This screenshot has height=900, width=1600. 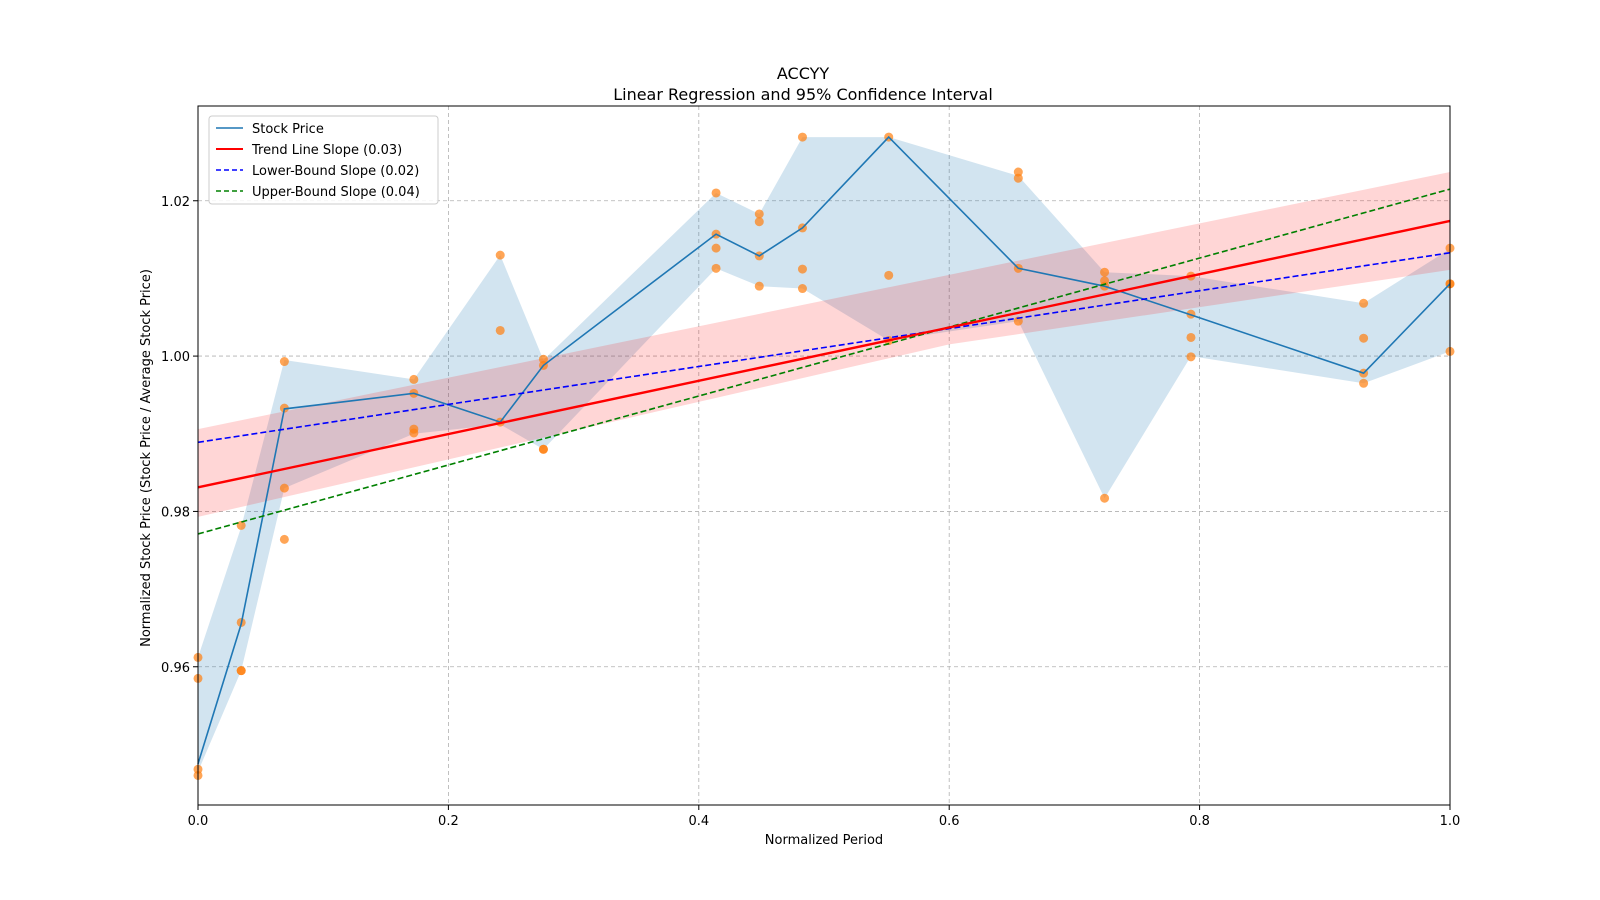 What do you see at coordinates (198, 821) in the screenshot?
I see `x-tick-label: 0.0` at bounding box center [198, 821].